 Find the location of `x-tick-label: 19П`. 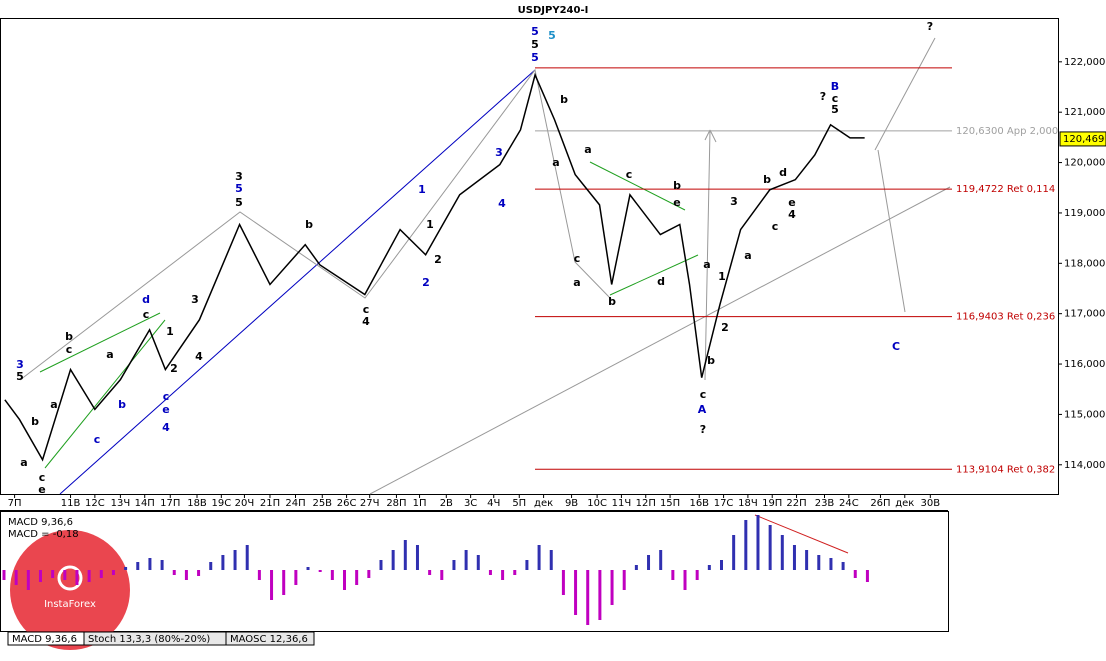

x-tick-label: 19П is located at coordinates (772, 503).